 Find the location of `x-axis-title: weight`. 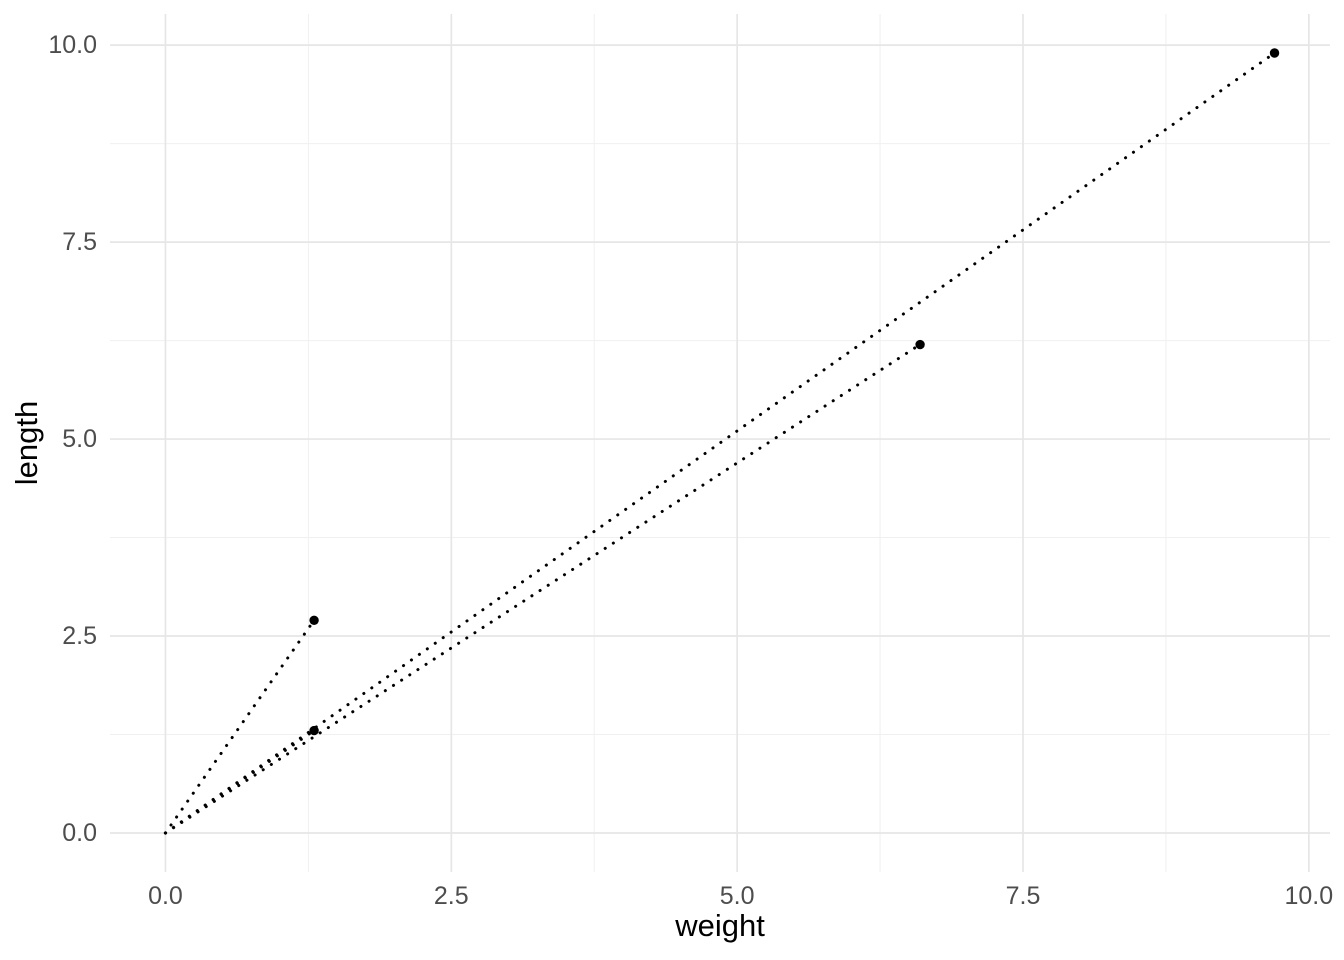

x-axis-title: weight is located at coordinates (720, 925).